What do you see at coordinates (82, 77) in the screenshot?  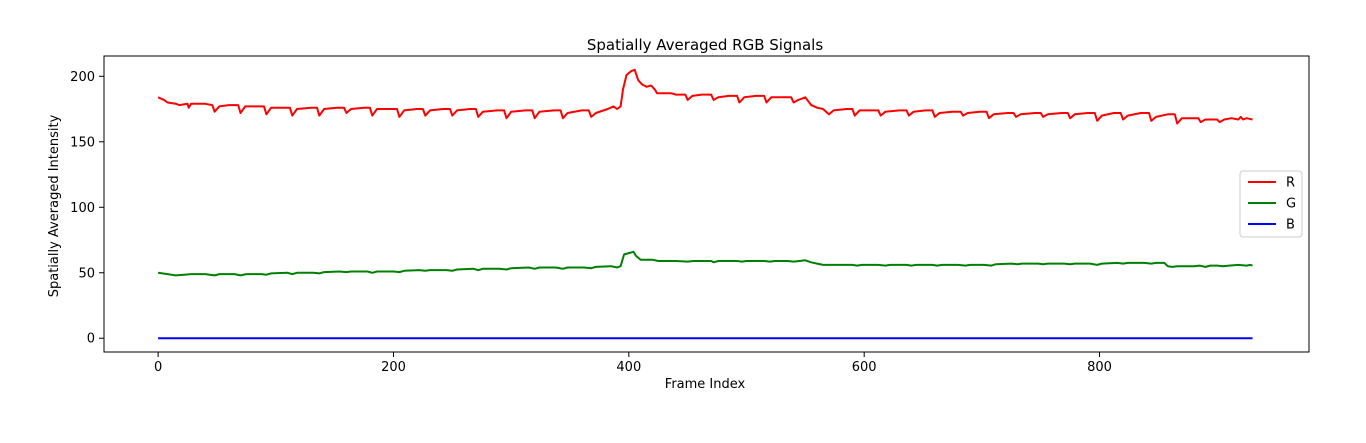 I see `y-tick-label: 200` at bounding box center [82, 77].